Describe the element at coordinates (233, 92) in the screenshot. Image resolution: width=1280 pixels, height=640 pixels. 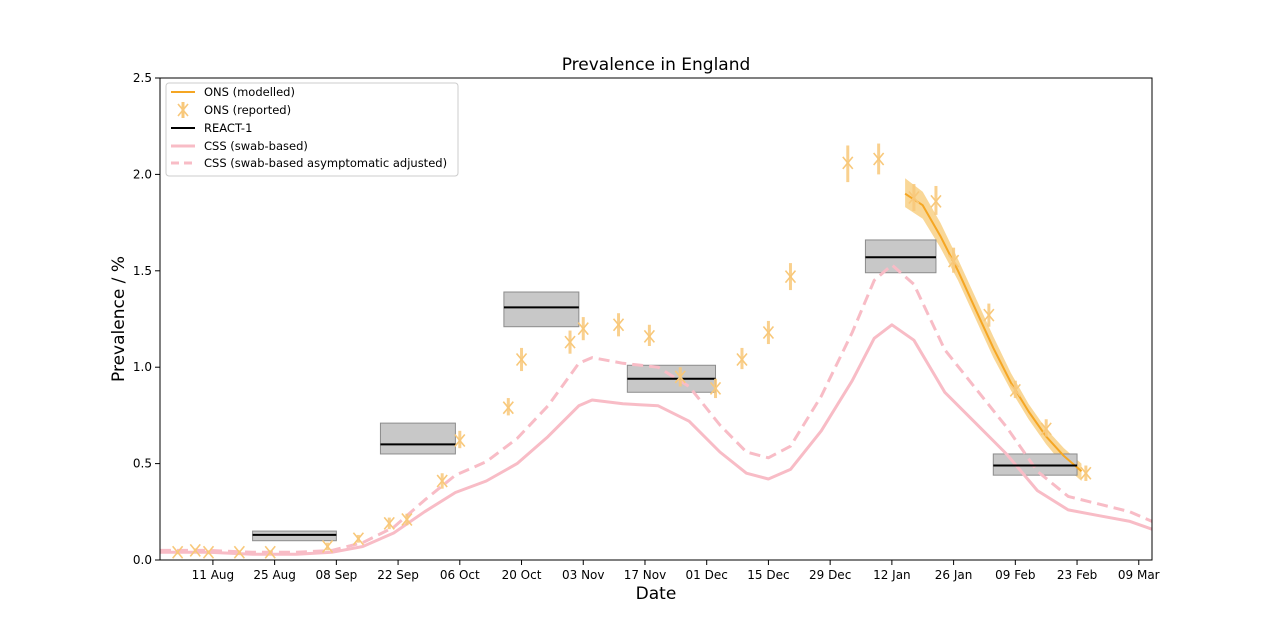
I see `legend-item-ons-modelled: ONS (modelled)` at that location.